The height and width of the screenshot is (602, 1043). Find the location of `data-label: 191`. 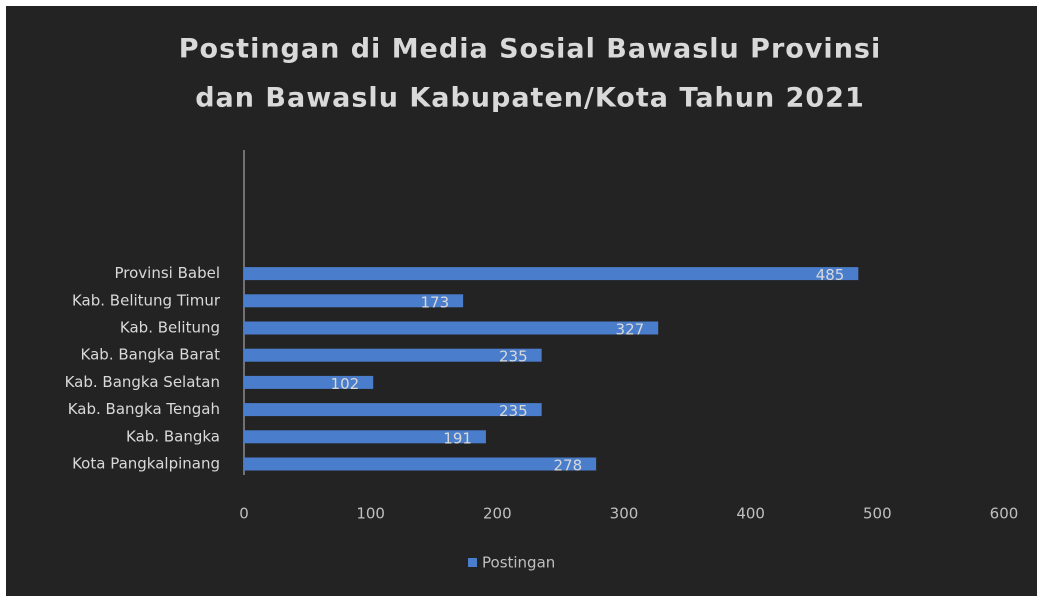

data-label: 191 is located at coordinates (457, 438).